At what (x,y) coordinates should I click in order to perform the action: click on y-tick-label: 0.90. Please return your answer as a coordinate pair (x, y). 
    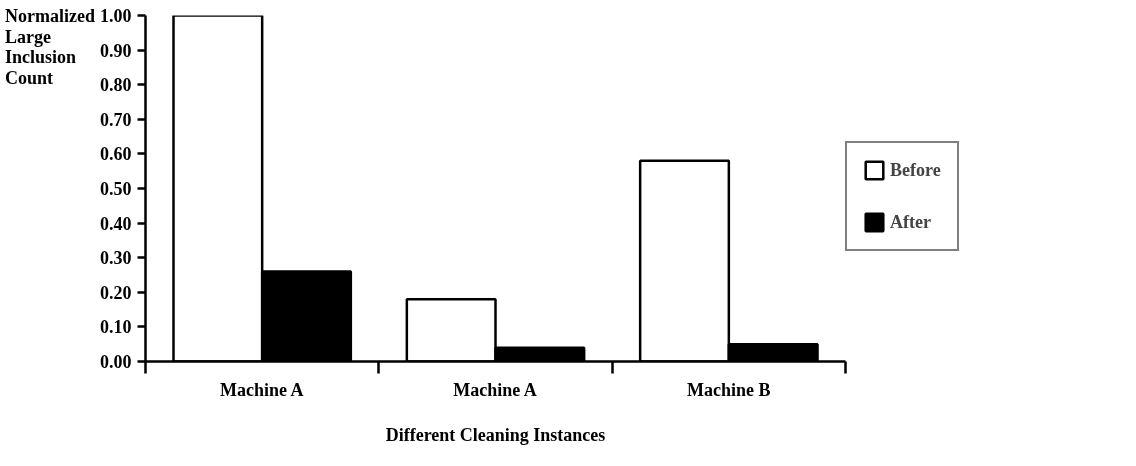
    Looking at the image, I should click on (116, 50).